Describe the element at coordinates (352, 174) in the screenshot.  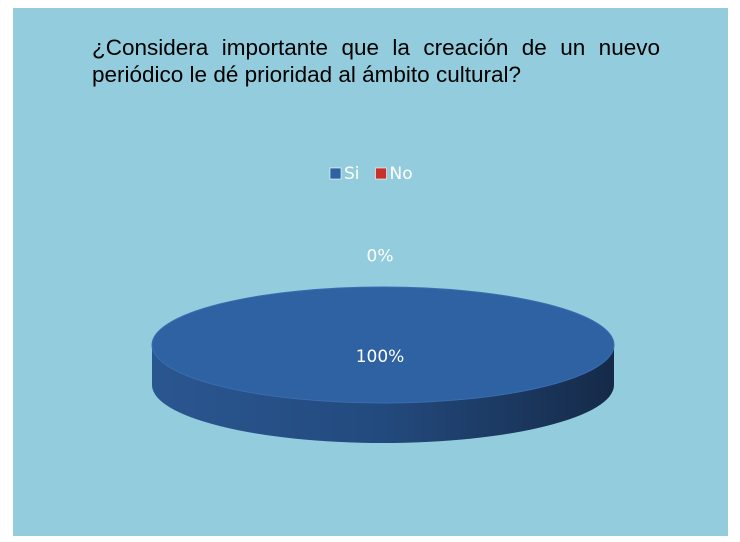
I see `legend-label: Si` at that location.